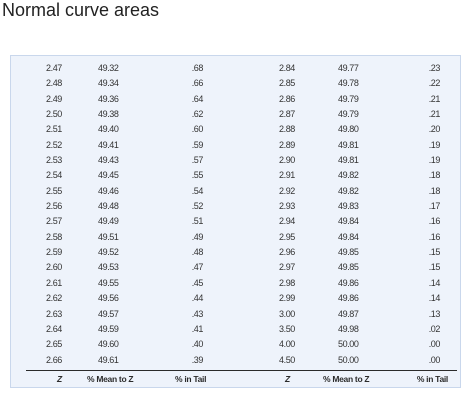  Describe the element at coordinates (434, 221) in the screenshot. I see `in-tail-right-cell: .16` at that location.